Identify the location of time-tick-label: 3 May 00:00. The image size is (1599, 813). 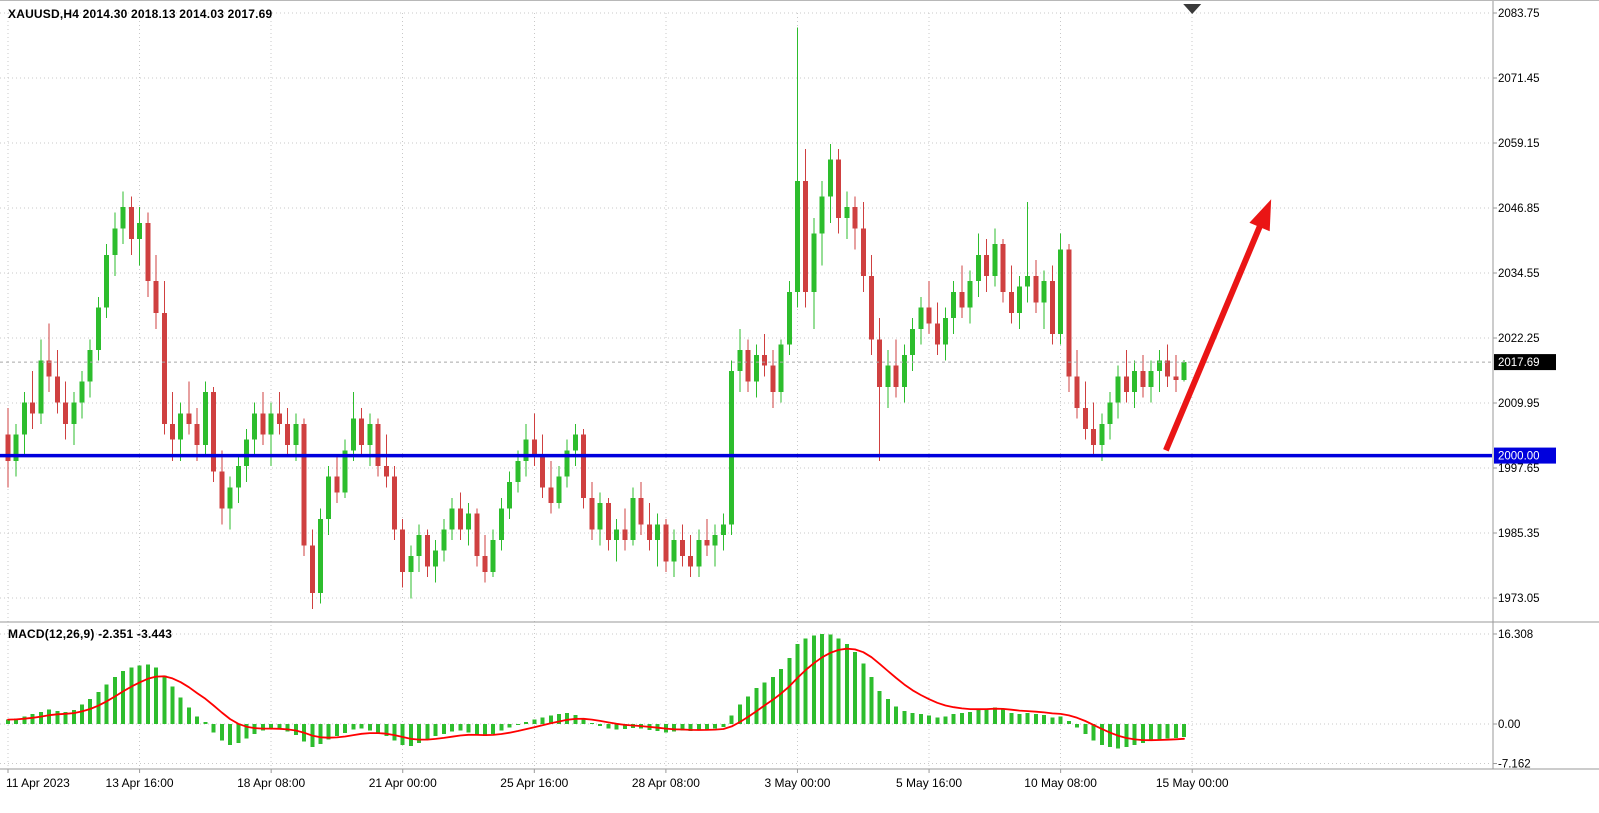
(797, 783).